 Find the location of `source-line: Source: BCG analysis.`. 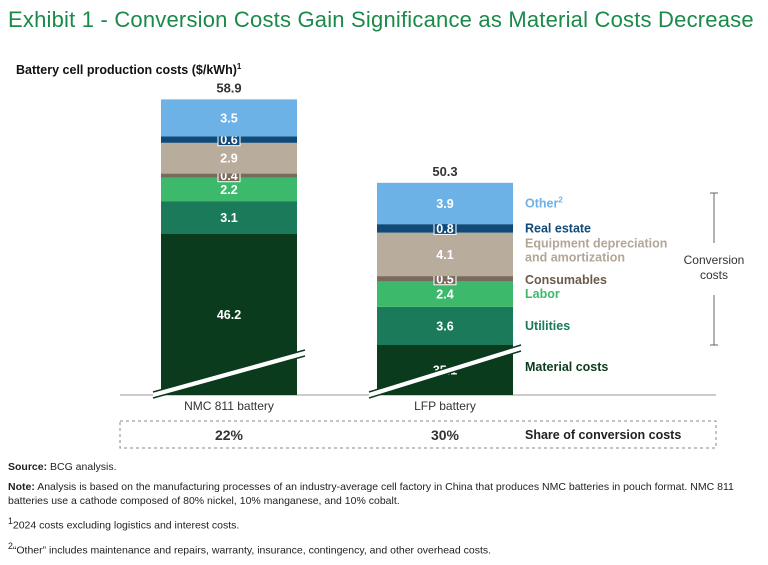

source-line: Source: BCG analysis. is located at coordinates (384, 467).